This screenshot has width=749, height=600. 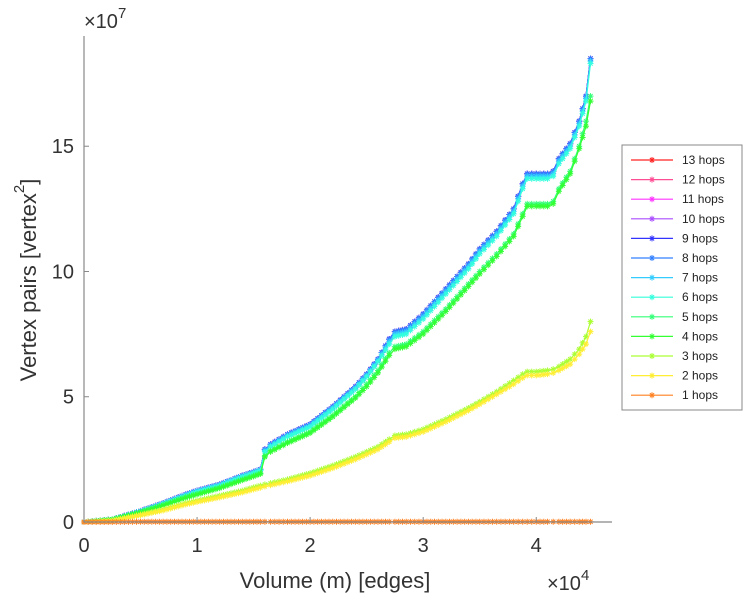 I want to click on x-tick-label: 4, so click(x=536, y=546).